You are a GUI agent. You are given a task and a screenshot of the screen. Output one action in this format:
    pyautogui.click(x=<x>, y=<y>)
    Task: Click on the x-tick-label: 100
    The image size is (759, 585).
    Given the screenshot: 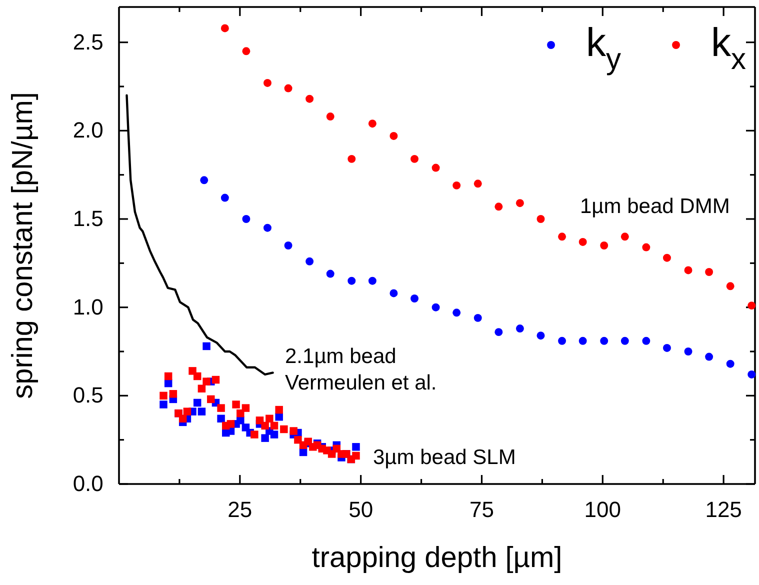 What is the action you would take?
    pyautogui.click(x=603, y=509)
    